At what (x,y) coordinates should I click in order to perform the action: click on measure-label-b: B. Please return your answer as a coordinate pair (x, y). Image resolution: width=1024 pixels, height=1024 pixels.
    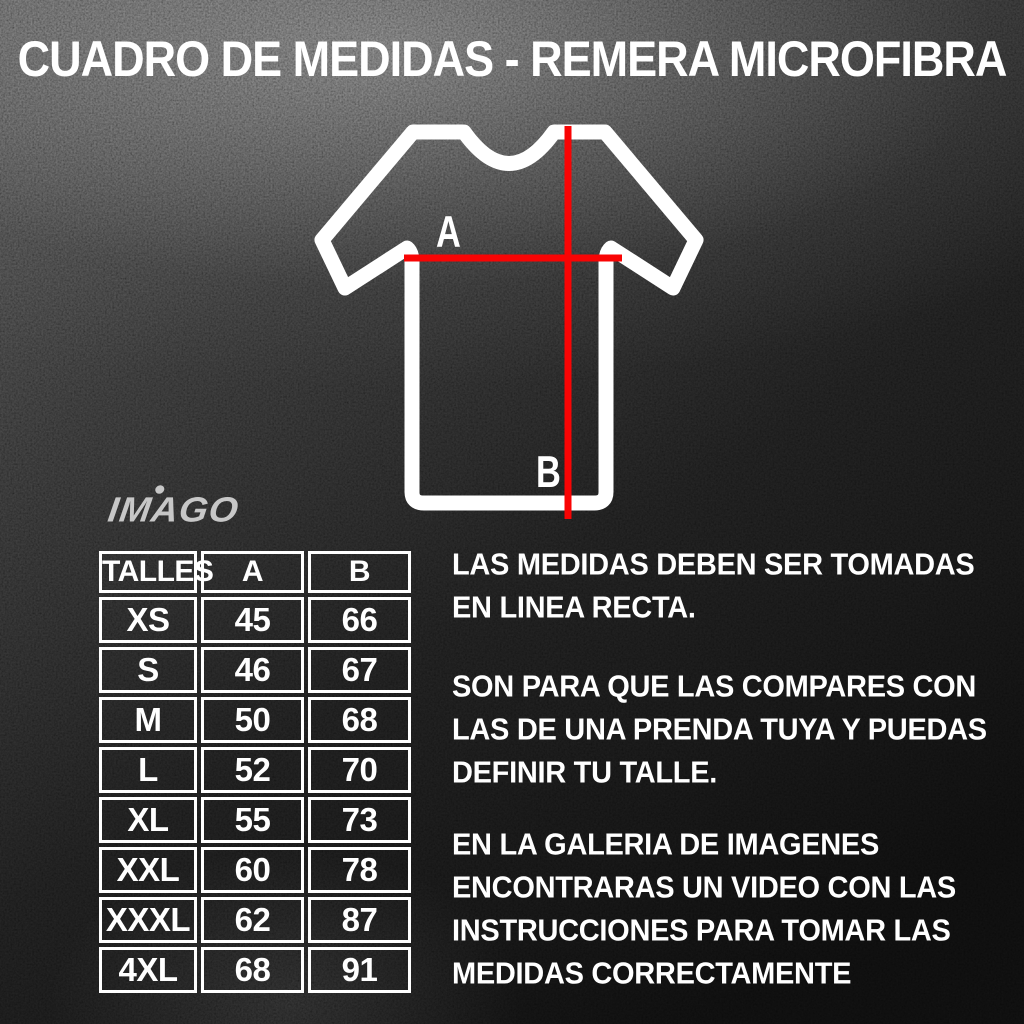
    Looking at the image, I should click on (548, 471).